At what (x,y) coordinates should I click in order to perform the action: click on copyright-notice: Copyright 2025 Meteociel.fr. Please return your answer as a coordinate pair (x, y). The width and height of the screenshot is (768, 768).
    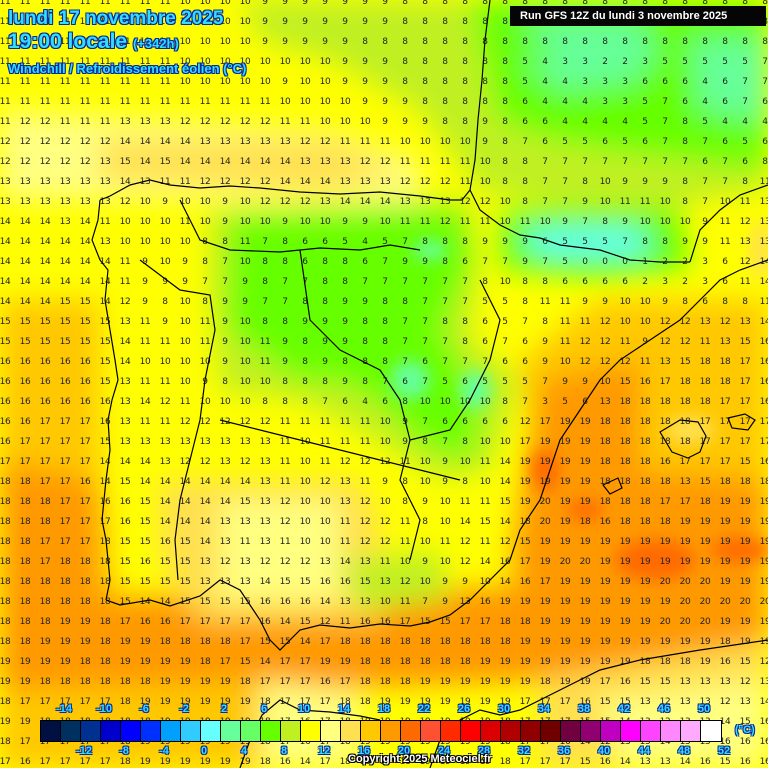
    Looking at the image, I should click on (420, 759).